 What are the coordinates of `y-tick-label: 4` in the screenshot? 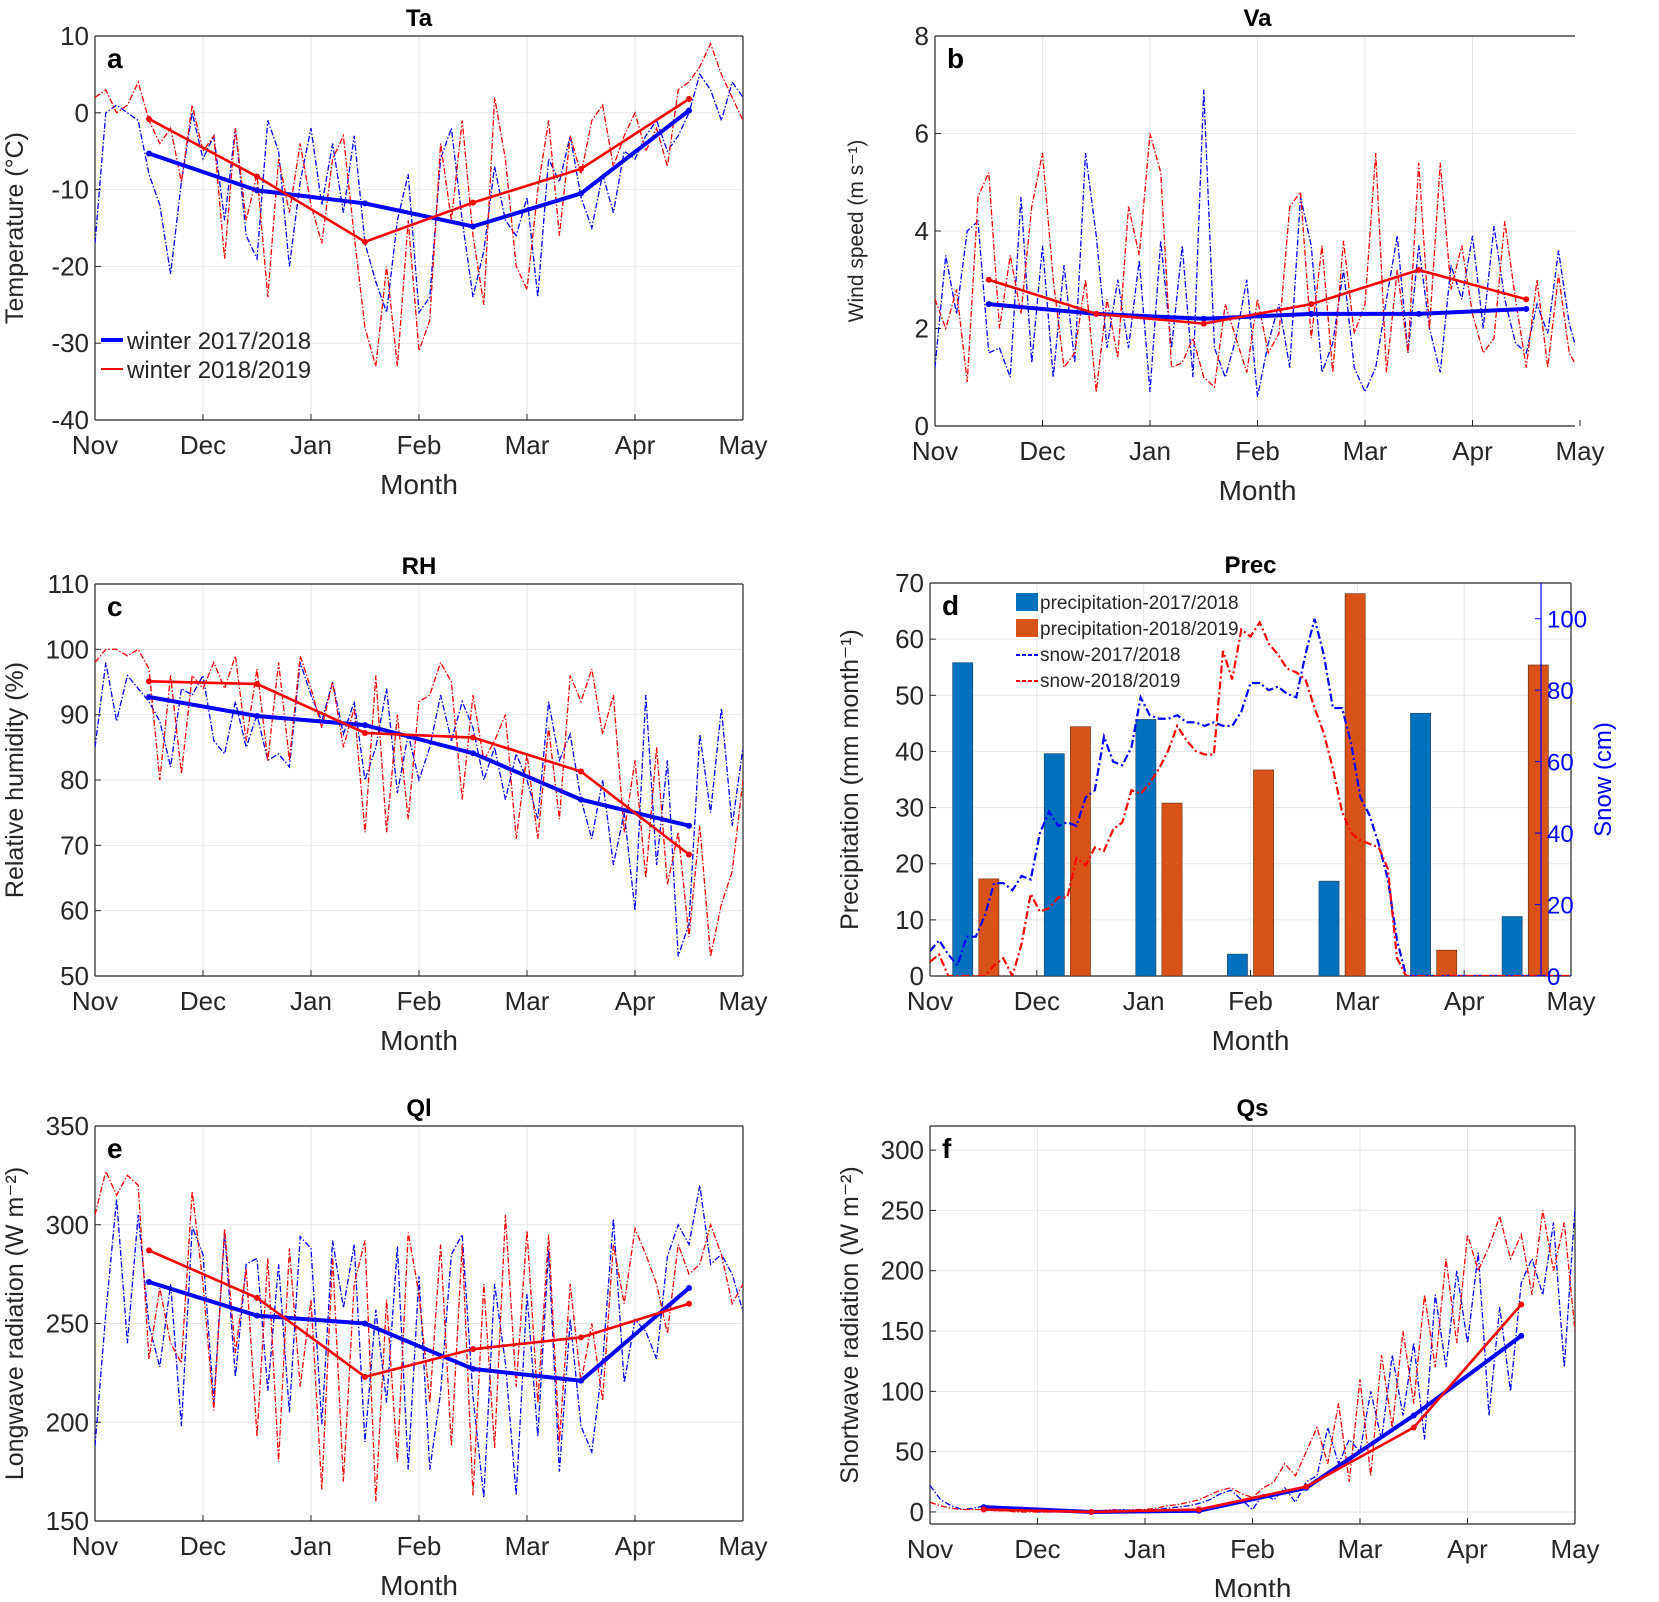 It's located at (922, 231).